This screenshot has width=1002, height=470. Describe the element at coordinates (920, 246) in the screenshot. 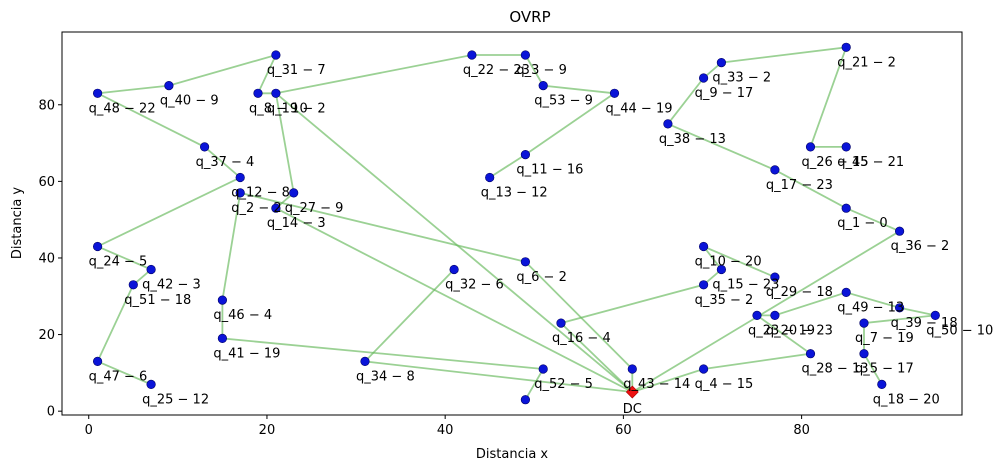

I see `customer-label: q_36 − 2` at that location.